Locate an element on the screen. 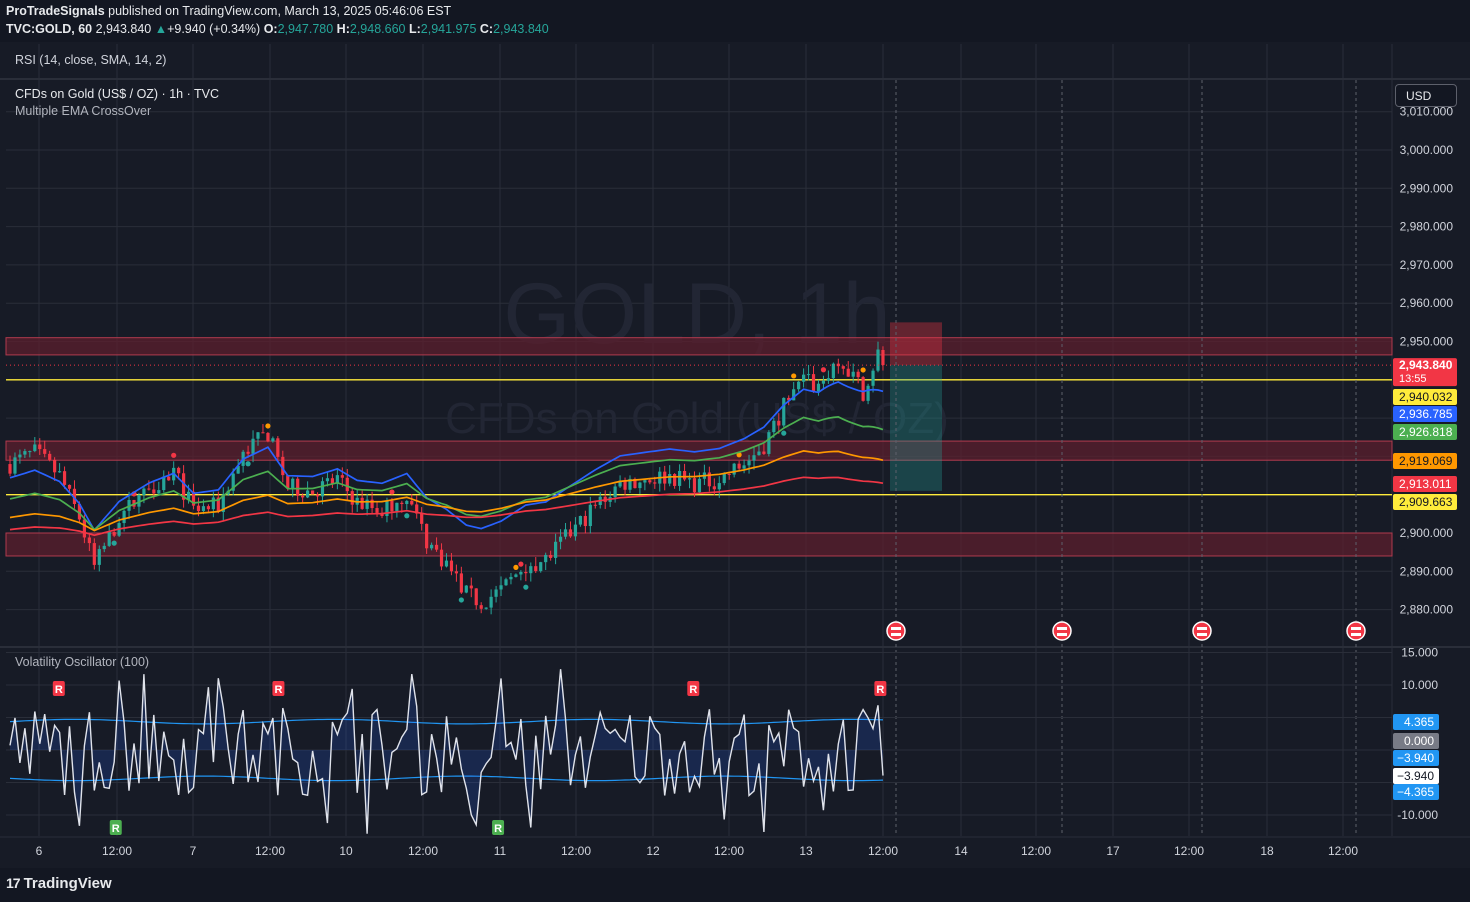 This screenshot has width=1470, height=902. currency-button: USD is located at coordinates (1426, 95).